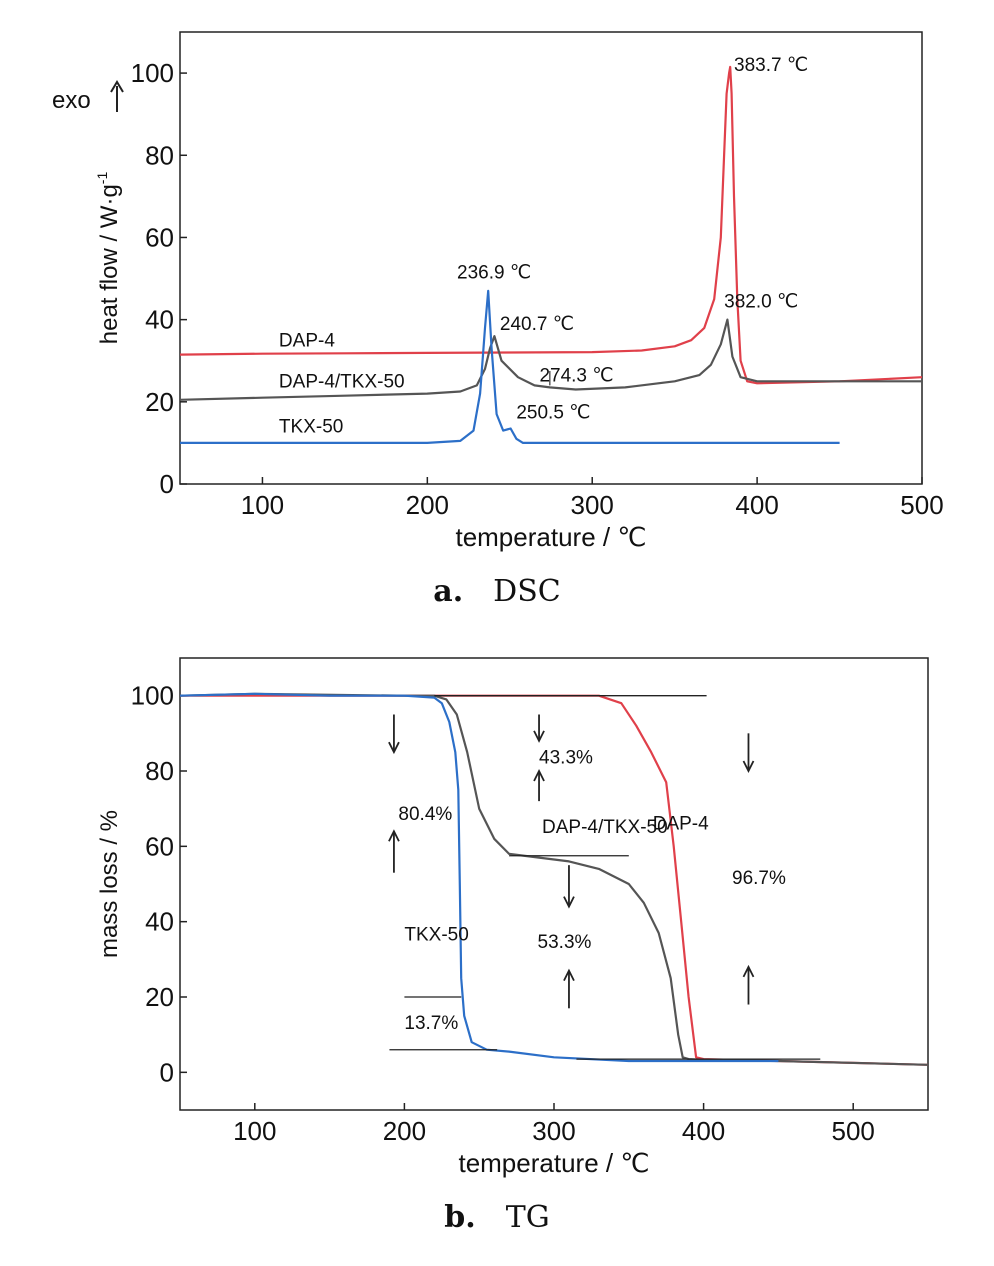  Describe the element at coordinates (761, 301) in the screenshot. I see `dsc-annotation: 382.0 ℃` at that location.